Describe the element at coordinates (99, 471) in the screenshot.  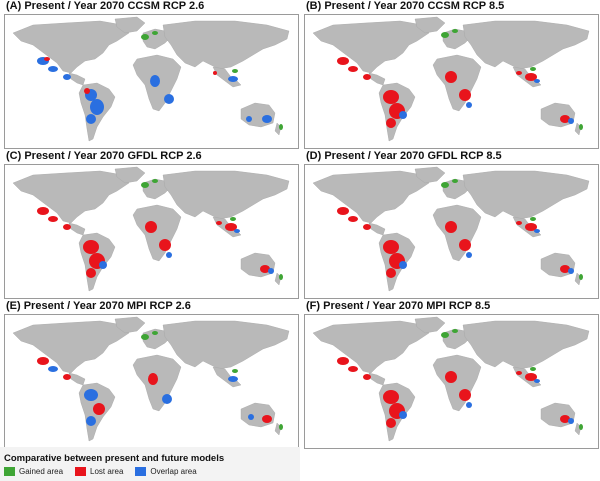
I see `legend-item-lost: Lost area` at that location.